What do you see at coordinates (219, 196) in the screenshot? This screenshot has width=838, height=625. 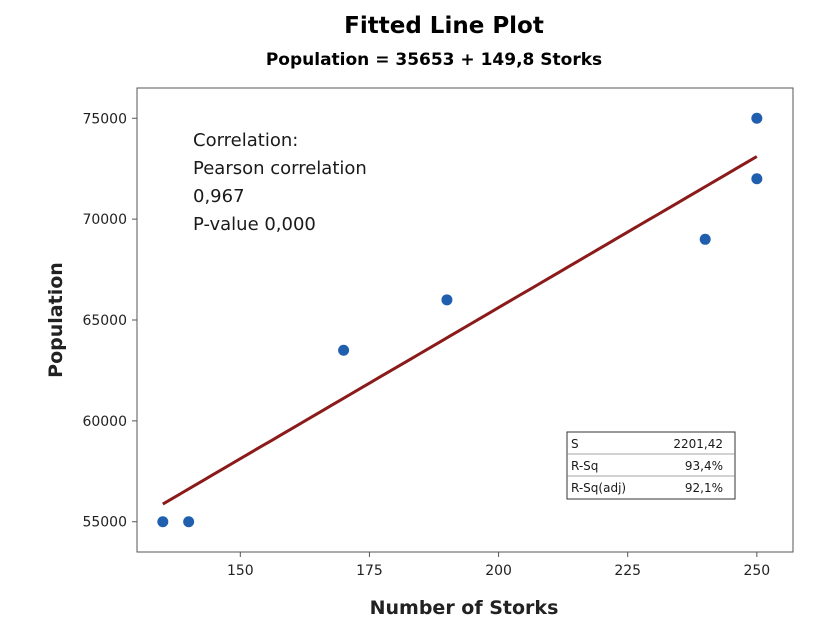 I see `annotation-line: 0,967` at bounding box center [219, 196].